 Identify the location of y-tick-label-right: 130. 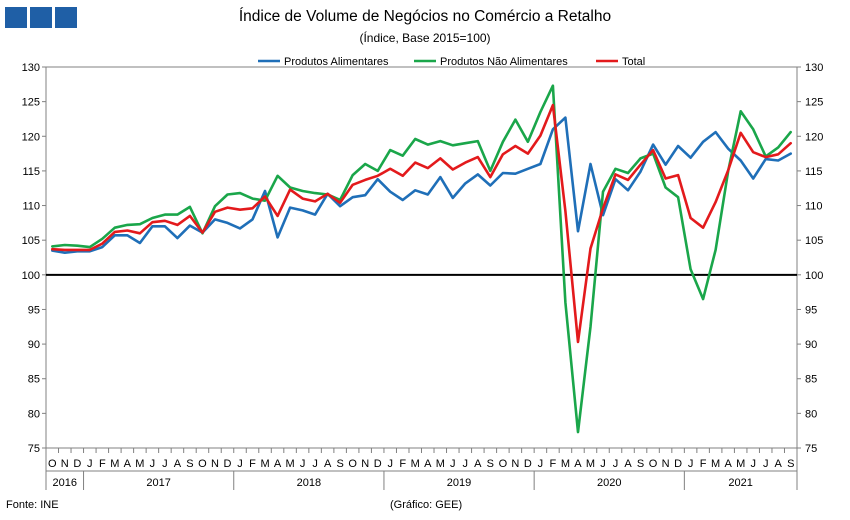
(814, 68).